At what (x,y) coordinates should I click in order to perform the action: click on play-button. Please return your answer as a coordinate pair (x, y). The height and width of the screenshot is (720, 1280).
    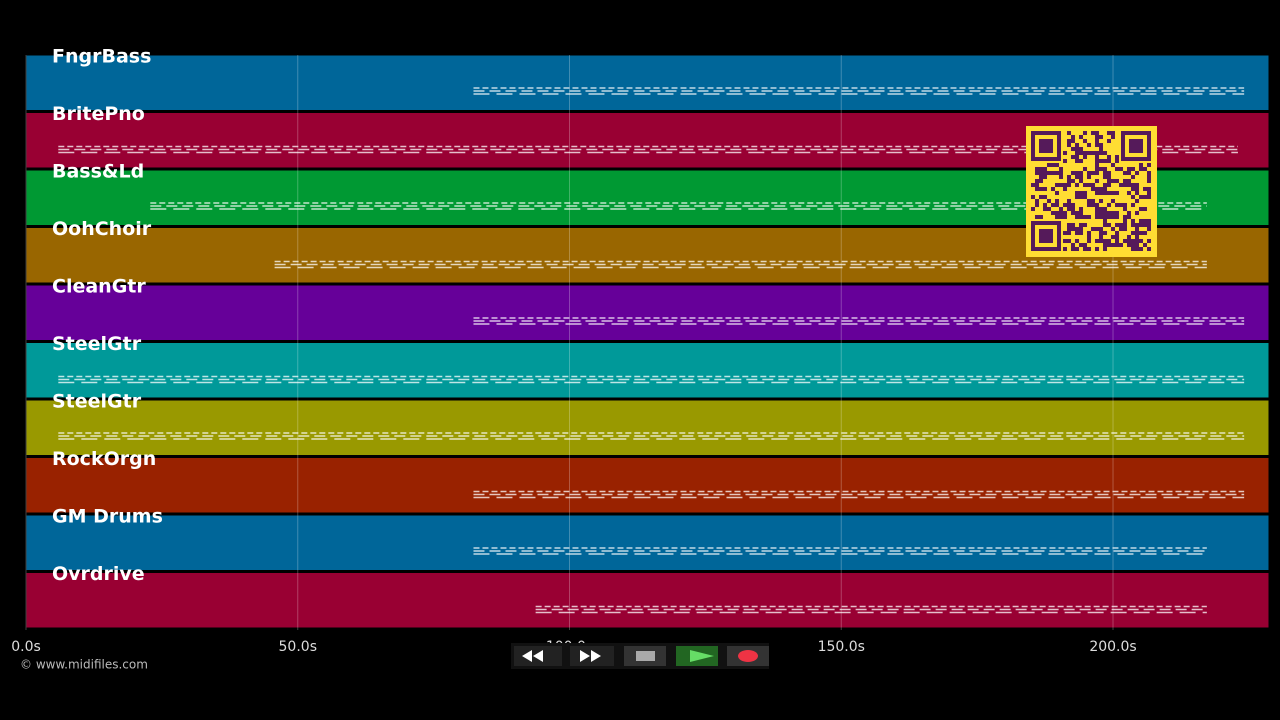
    Looking at the image, I should click on (697, 656).